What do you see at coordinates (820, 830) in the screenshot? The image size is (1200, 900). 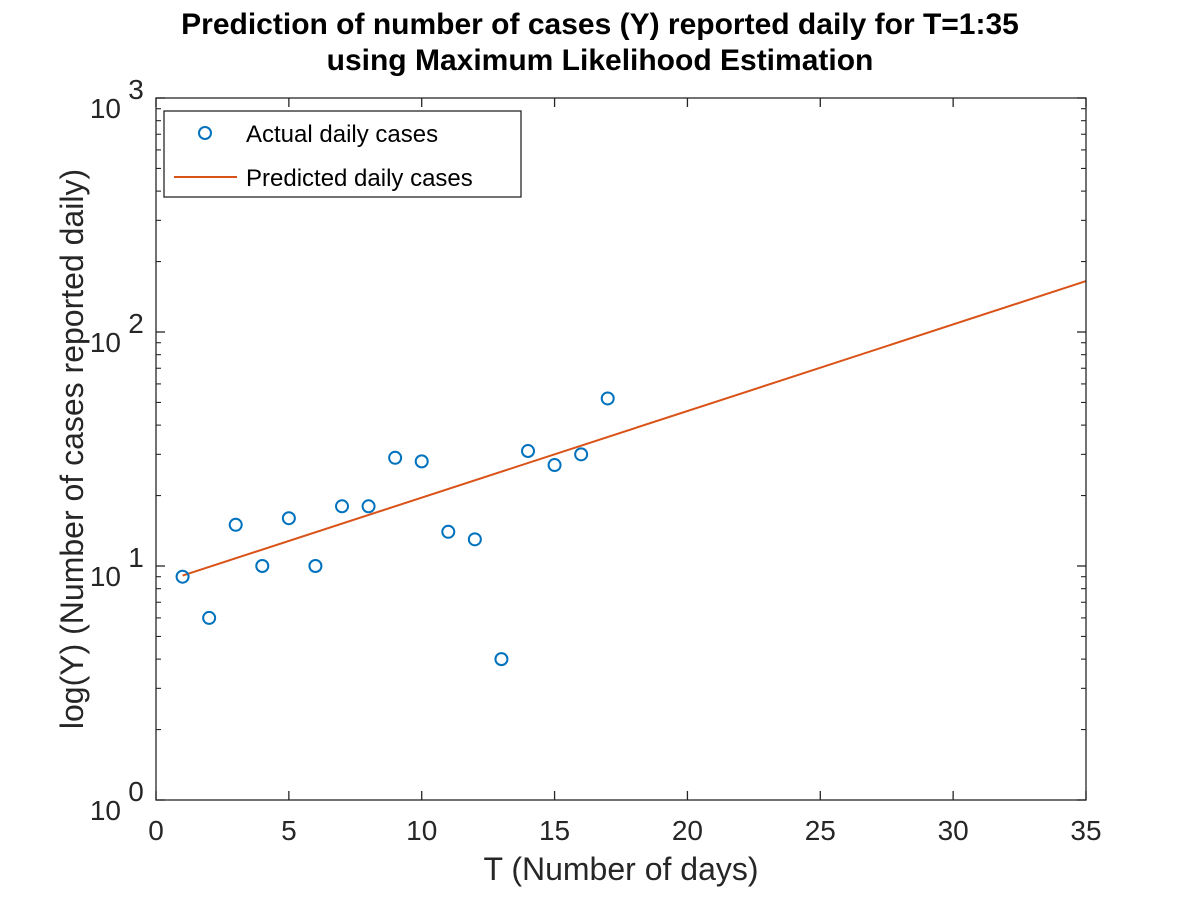 I see `x-tick-label: 25` at bounding box center [820, 830].